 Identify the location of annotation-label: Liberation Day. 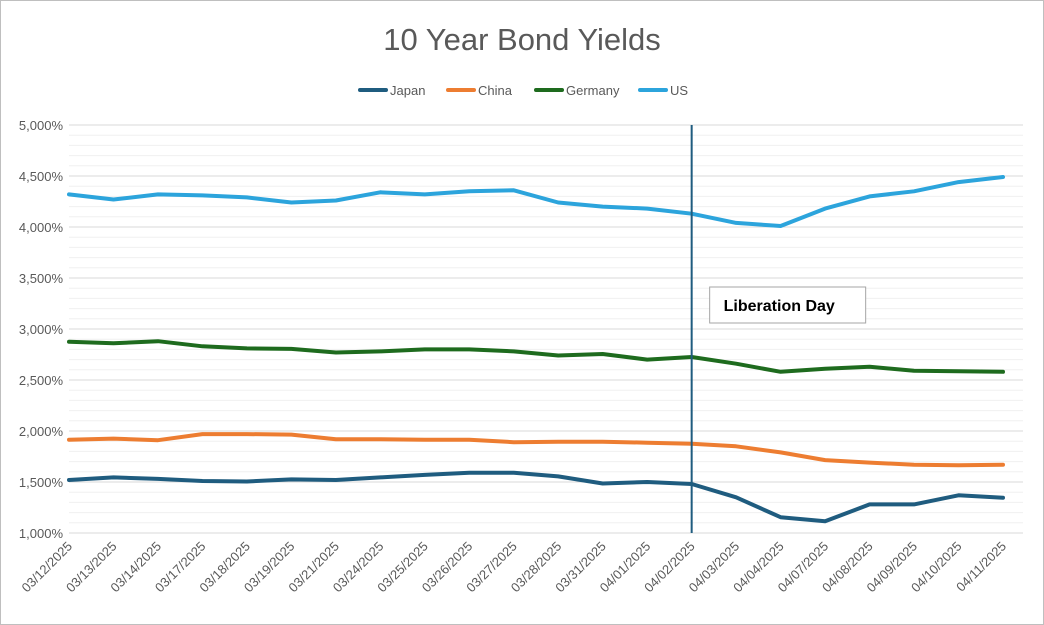
(779, 306).